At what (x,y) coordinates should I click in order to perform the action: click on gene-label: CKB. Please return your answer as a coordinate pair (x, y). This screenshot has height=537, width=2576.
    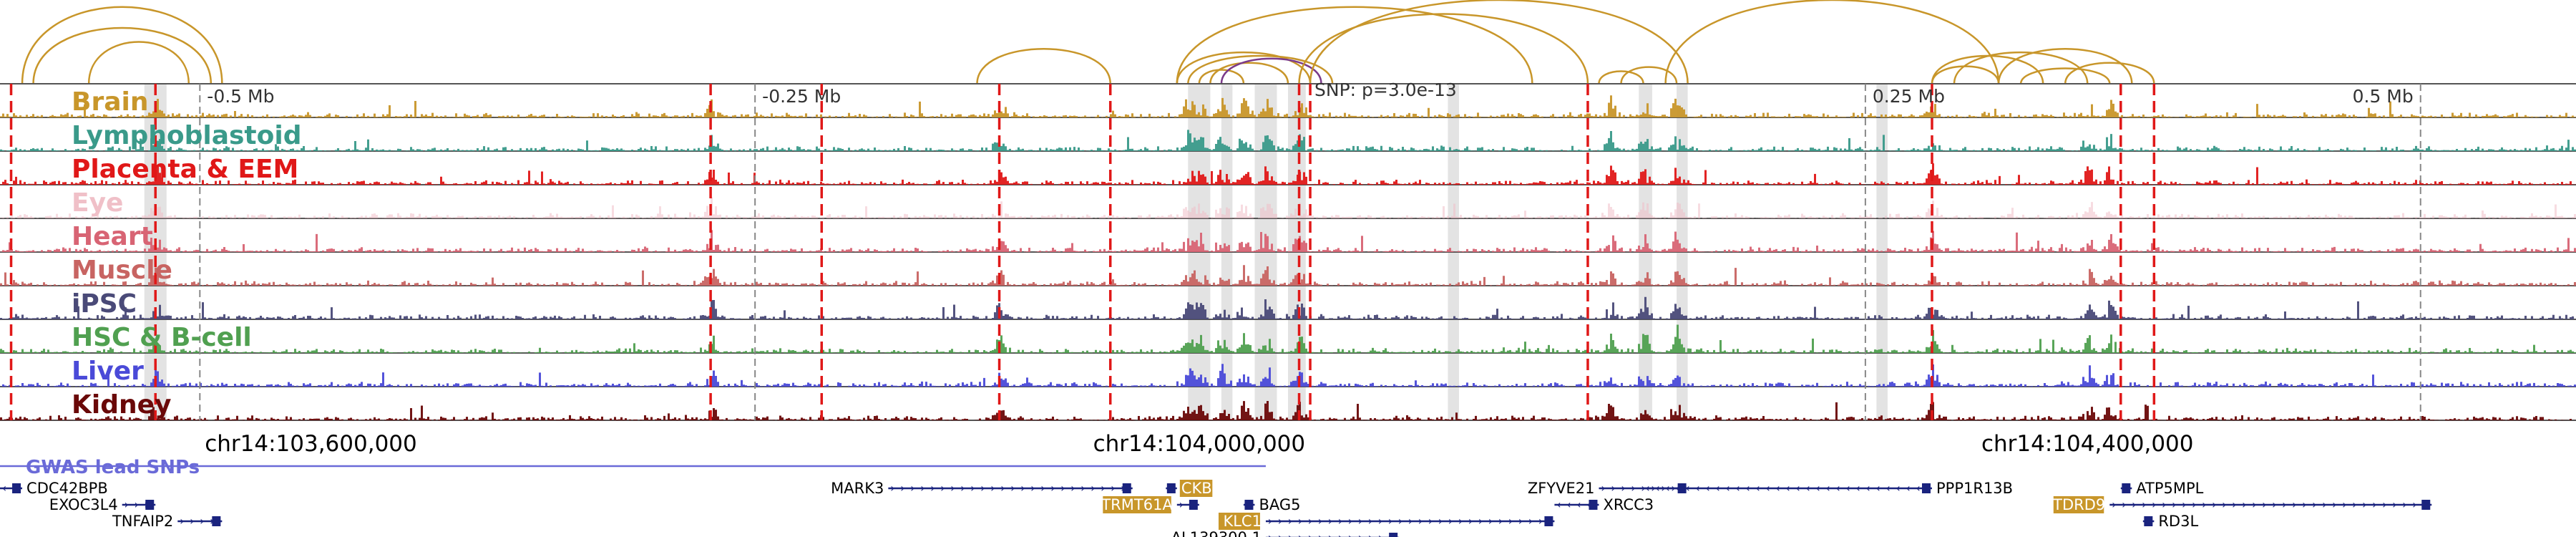
    Looking at the image, I should click on (1196, 488).